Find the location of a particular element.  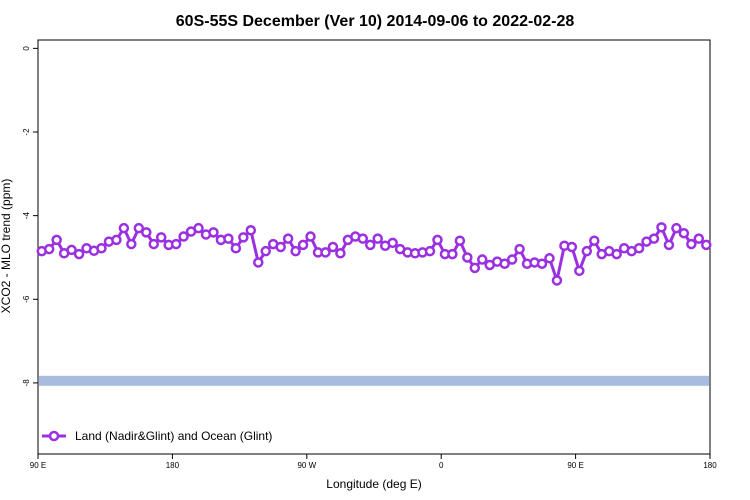

band-layer is located at coordinates (374, 380).